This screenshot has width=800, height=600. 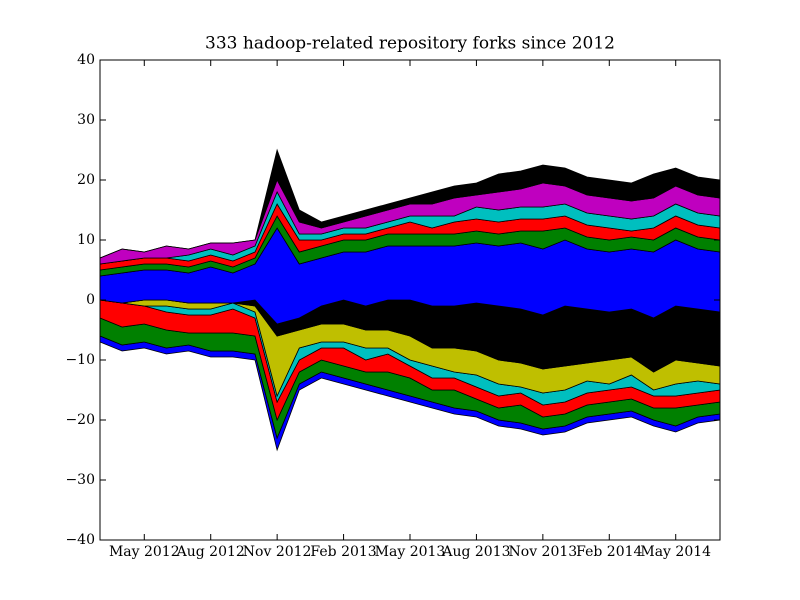 I want to click on x-tick-label: Nov 2013, so click(x=543, y=552).